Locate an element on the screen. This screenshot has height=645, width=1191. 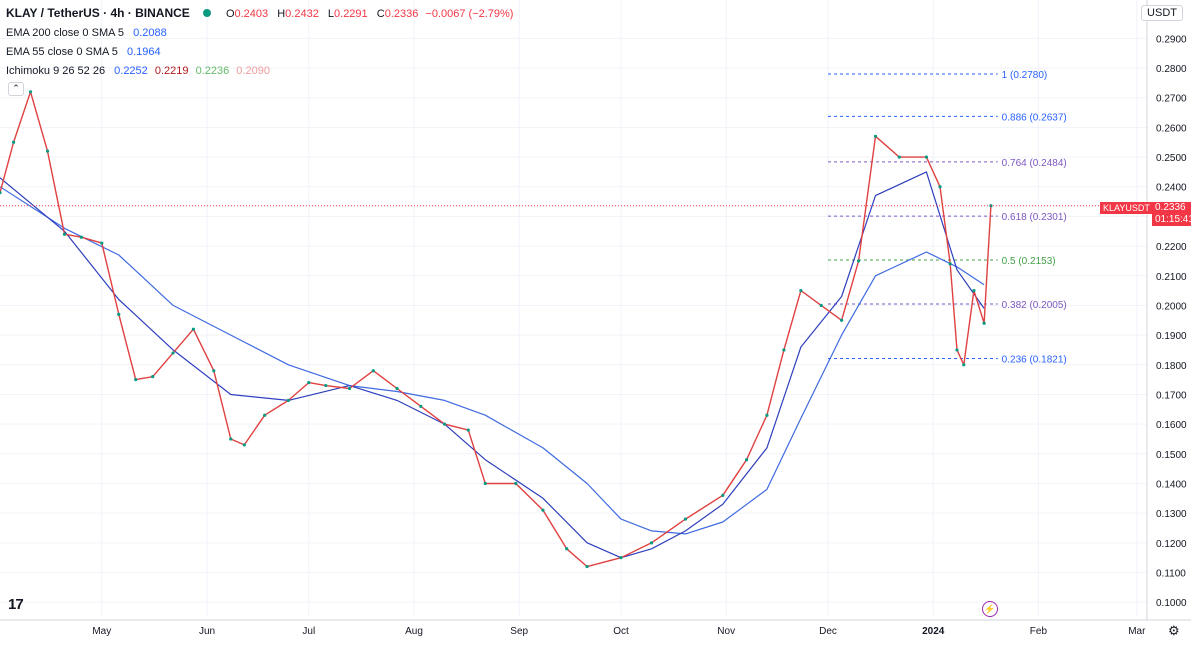
fib-level-label: 0.5 (0.2153) is located at coordinates (1029, 261).